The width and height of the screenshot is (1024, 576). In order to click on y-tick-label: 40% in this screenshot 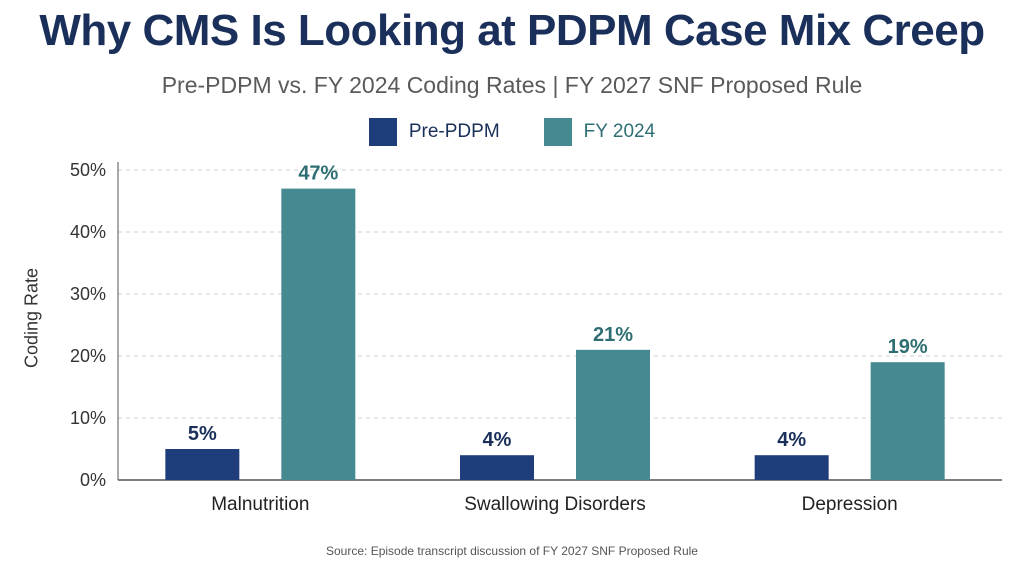, I will do `click(88, 232)`.